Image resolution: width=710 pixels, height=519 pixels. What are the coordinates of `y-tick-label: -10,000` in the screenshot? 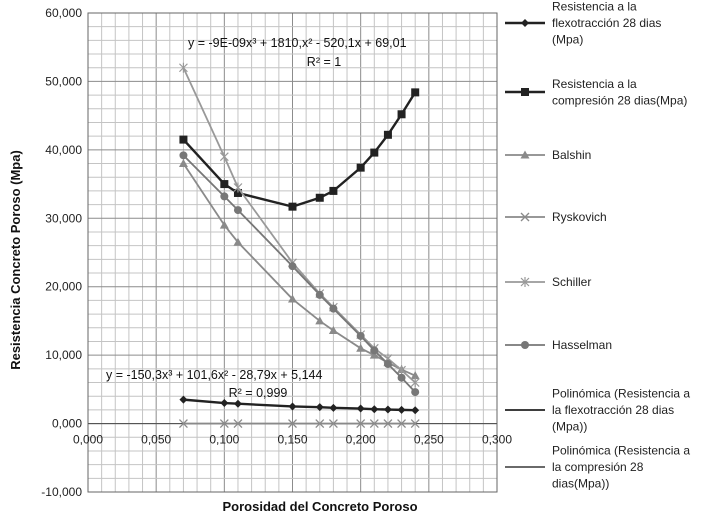 It's located at (61, 492).